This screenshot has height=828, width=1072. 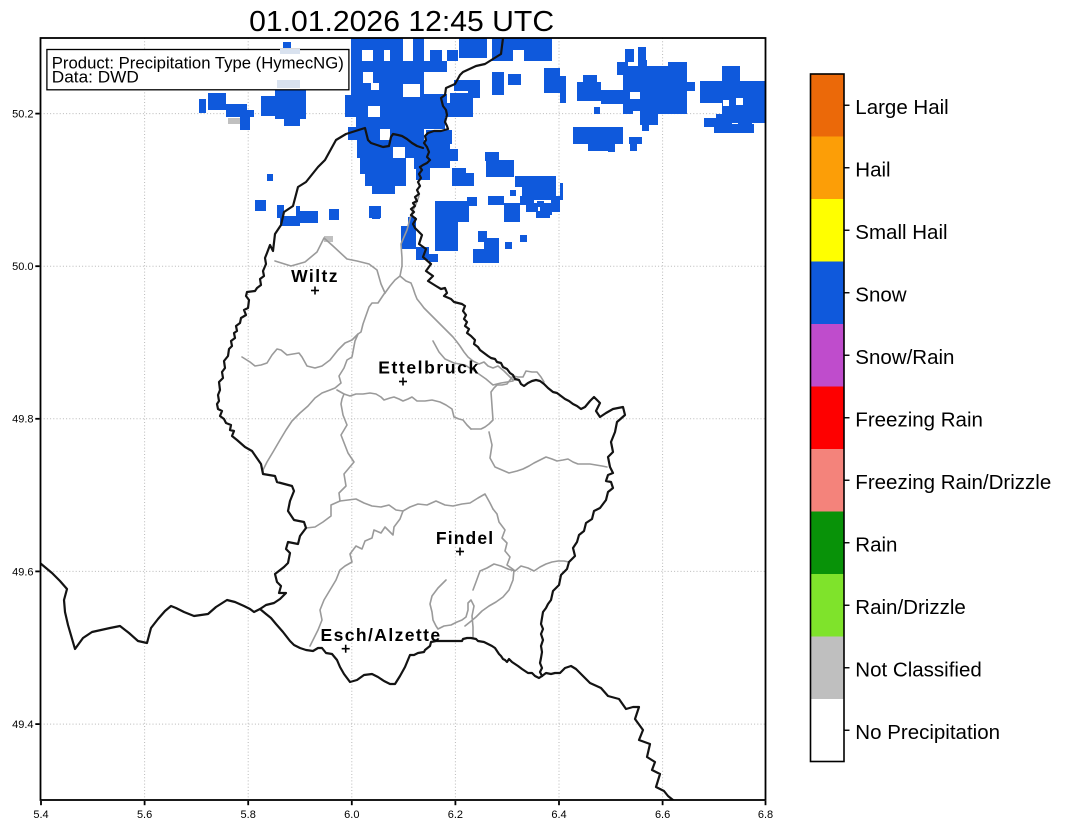 I want to click on svg-text: Ettelbruck, so click(x=428, y=367).